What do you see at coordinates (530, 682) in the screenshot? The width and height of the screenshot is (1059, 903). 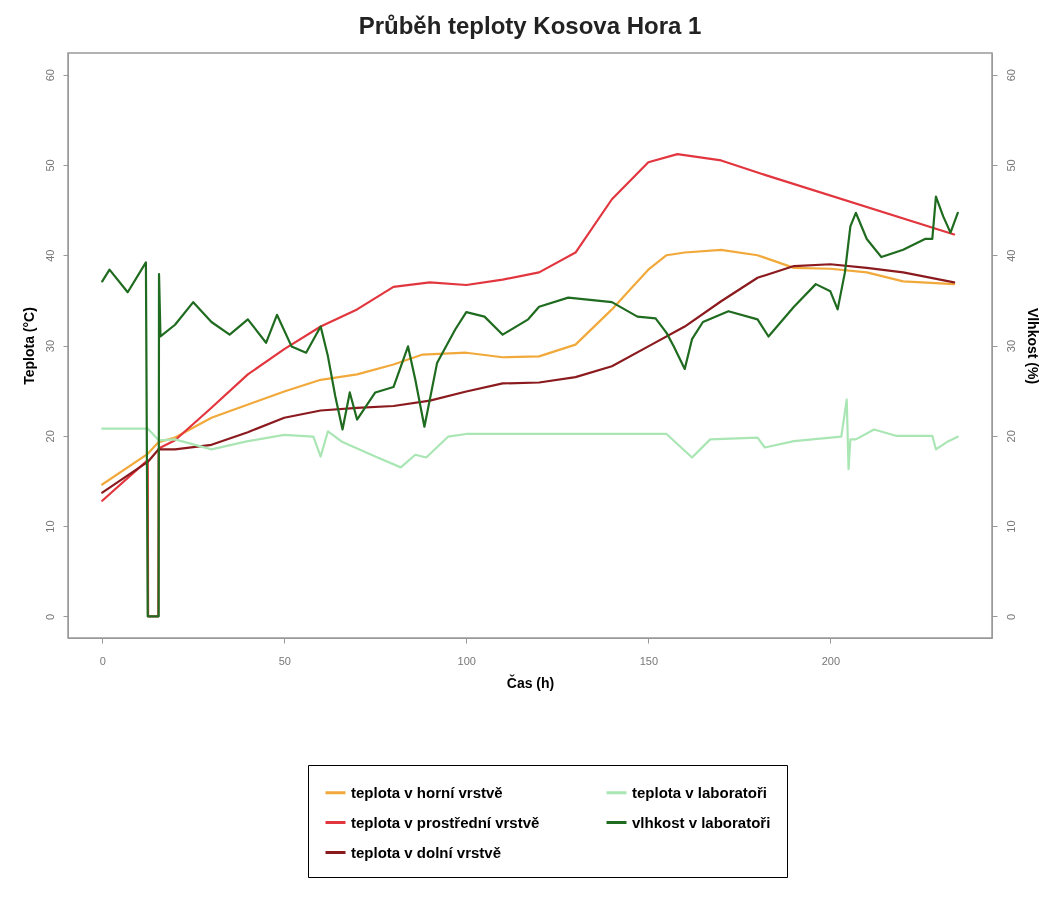 I see `x-axis-title: Čas (h)` at bounding box center [530, 682].